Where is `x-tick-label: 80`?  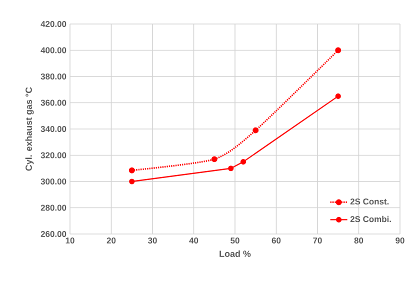 x-tick-label: 80 is located at coordinates (359, 241).